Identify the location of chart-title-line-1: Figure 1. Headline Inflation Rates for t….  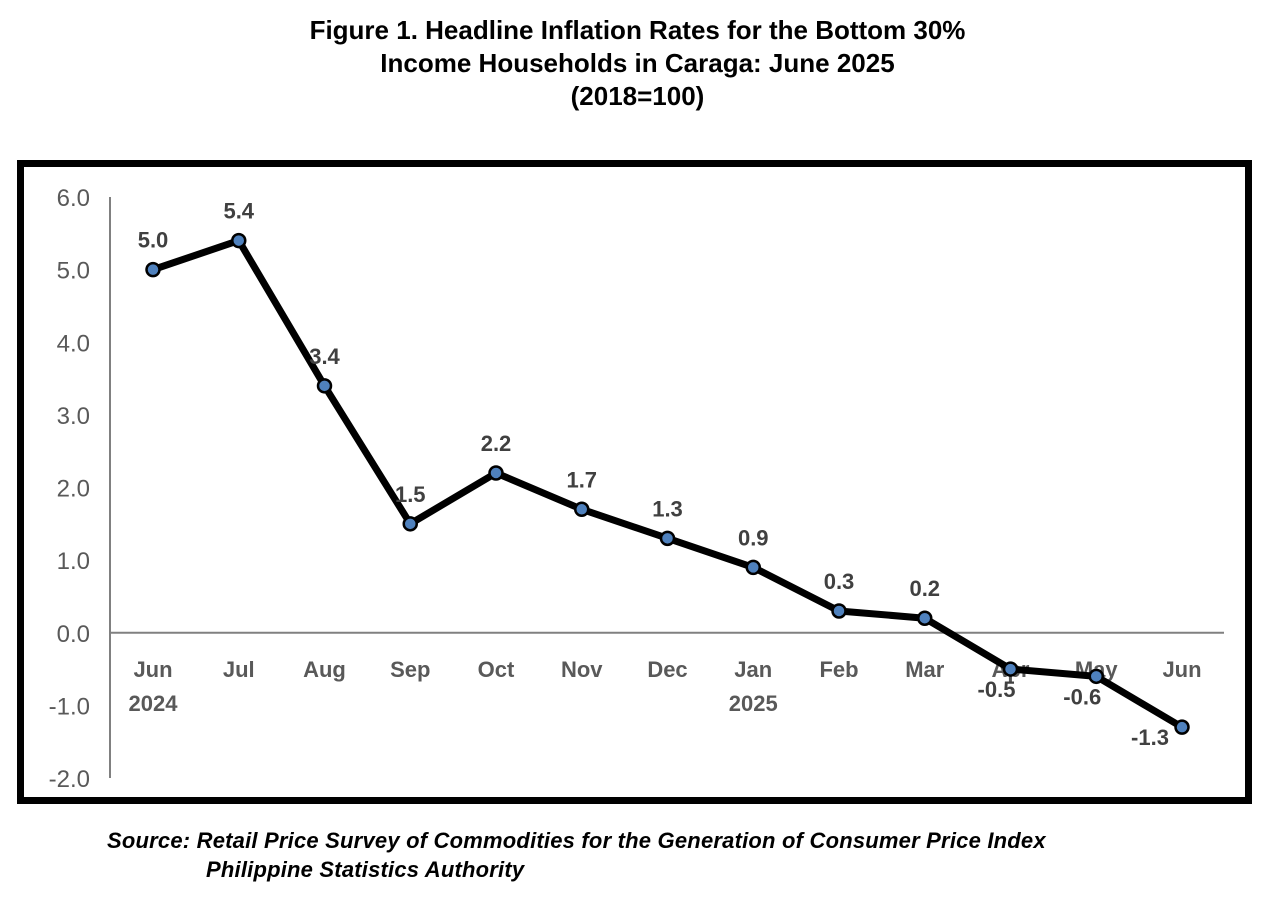
(637, 30).